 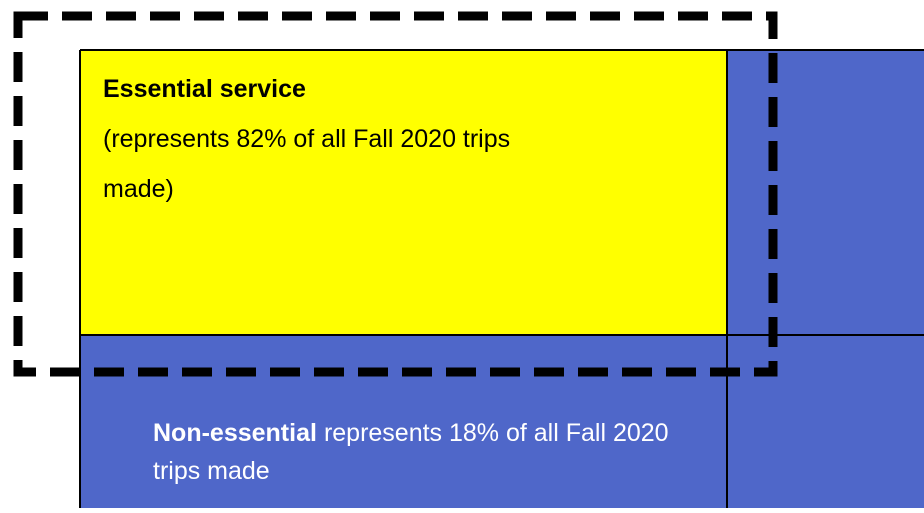 What do you see at coordinates (211, 471) in the screenshot?
I see `non-essential-description: trips made` at bounding box center [211, 471].